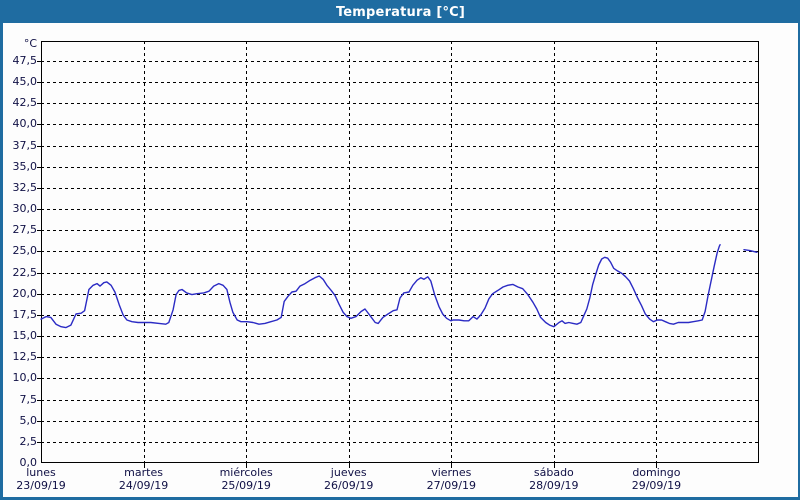 The width and height of the screenshot is (800, 500). Describe the element at coordinates (25, 378) in the screenshot. I see `y-tick-label: 10,0` at that location.